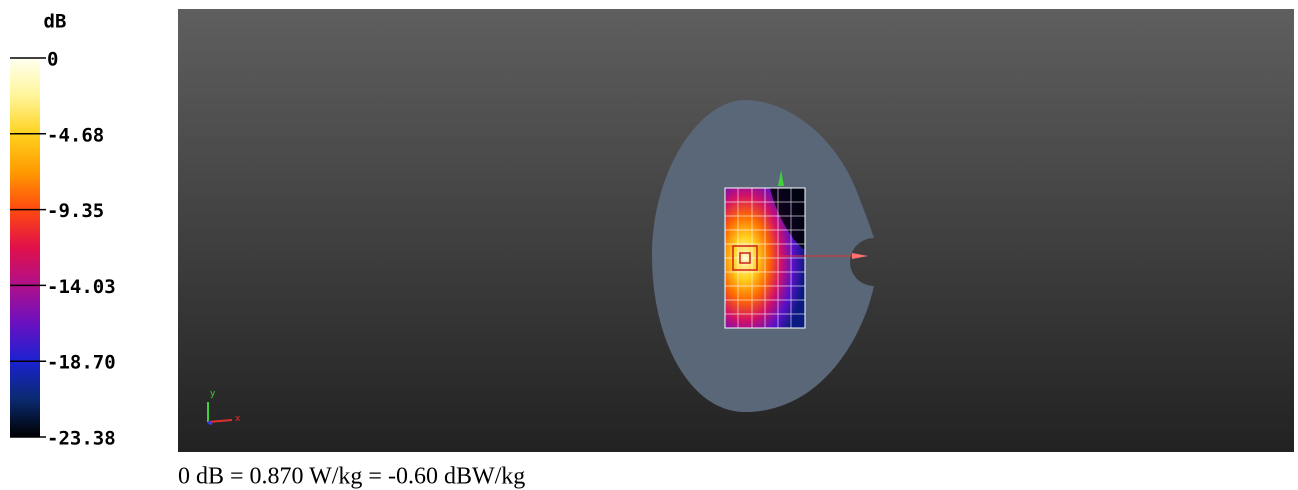 This screenshot has height=490, width=1298. I want to click on grid, so click(765, 258).